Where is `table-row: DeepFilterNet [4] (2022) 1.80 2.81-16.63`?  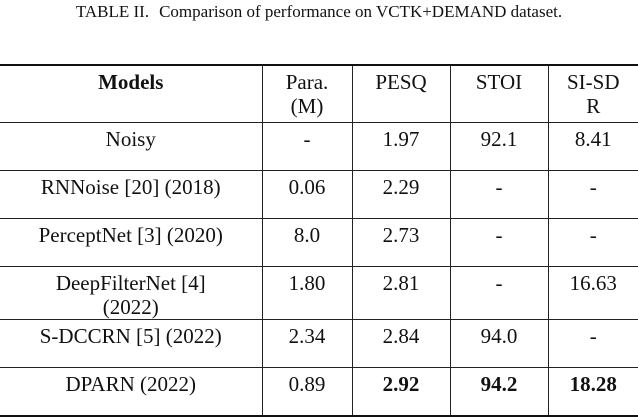 table-row: DeepFilterNet [4] (2022) 1.80 2.81-16.63 is located at coordinates (319, 293).